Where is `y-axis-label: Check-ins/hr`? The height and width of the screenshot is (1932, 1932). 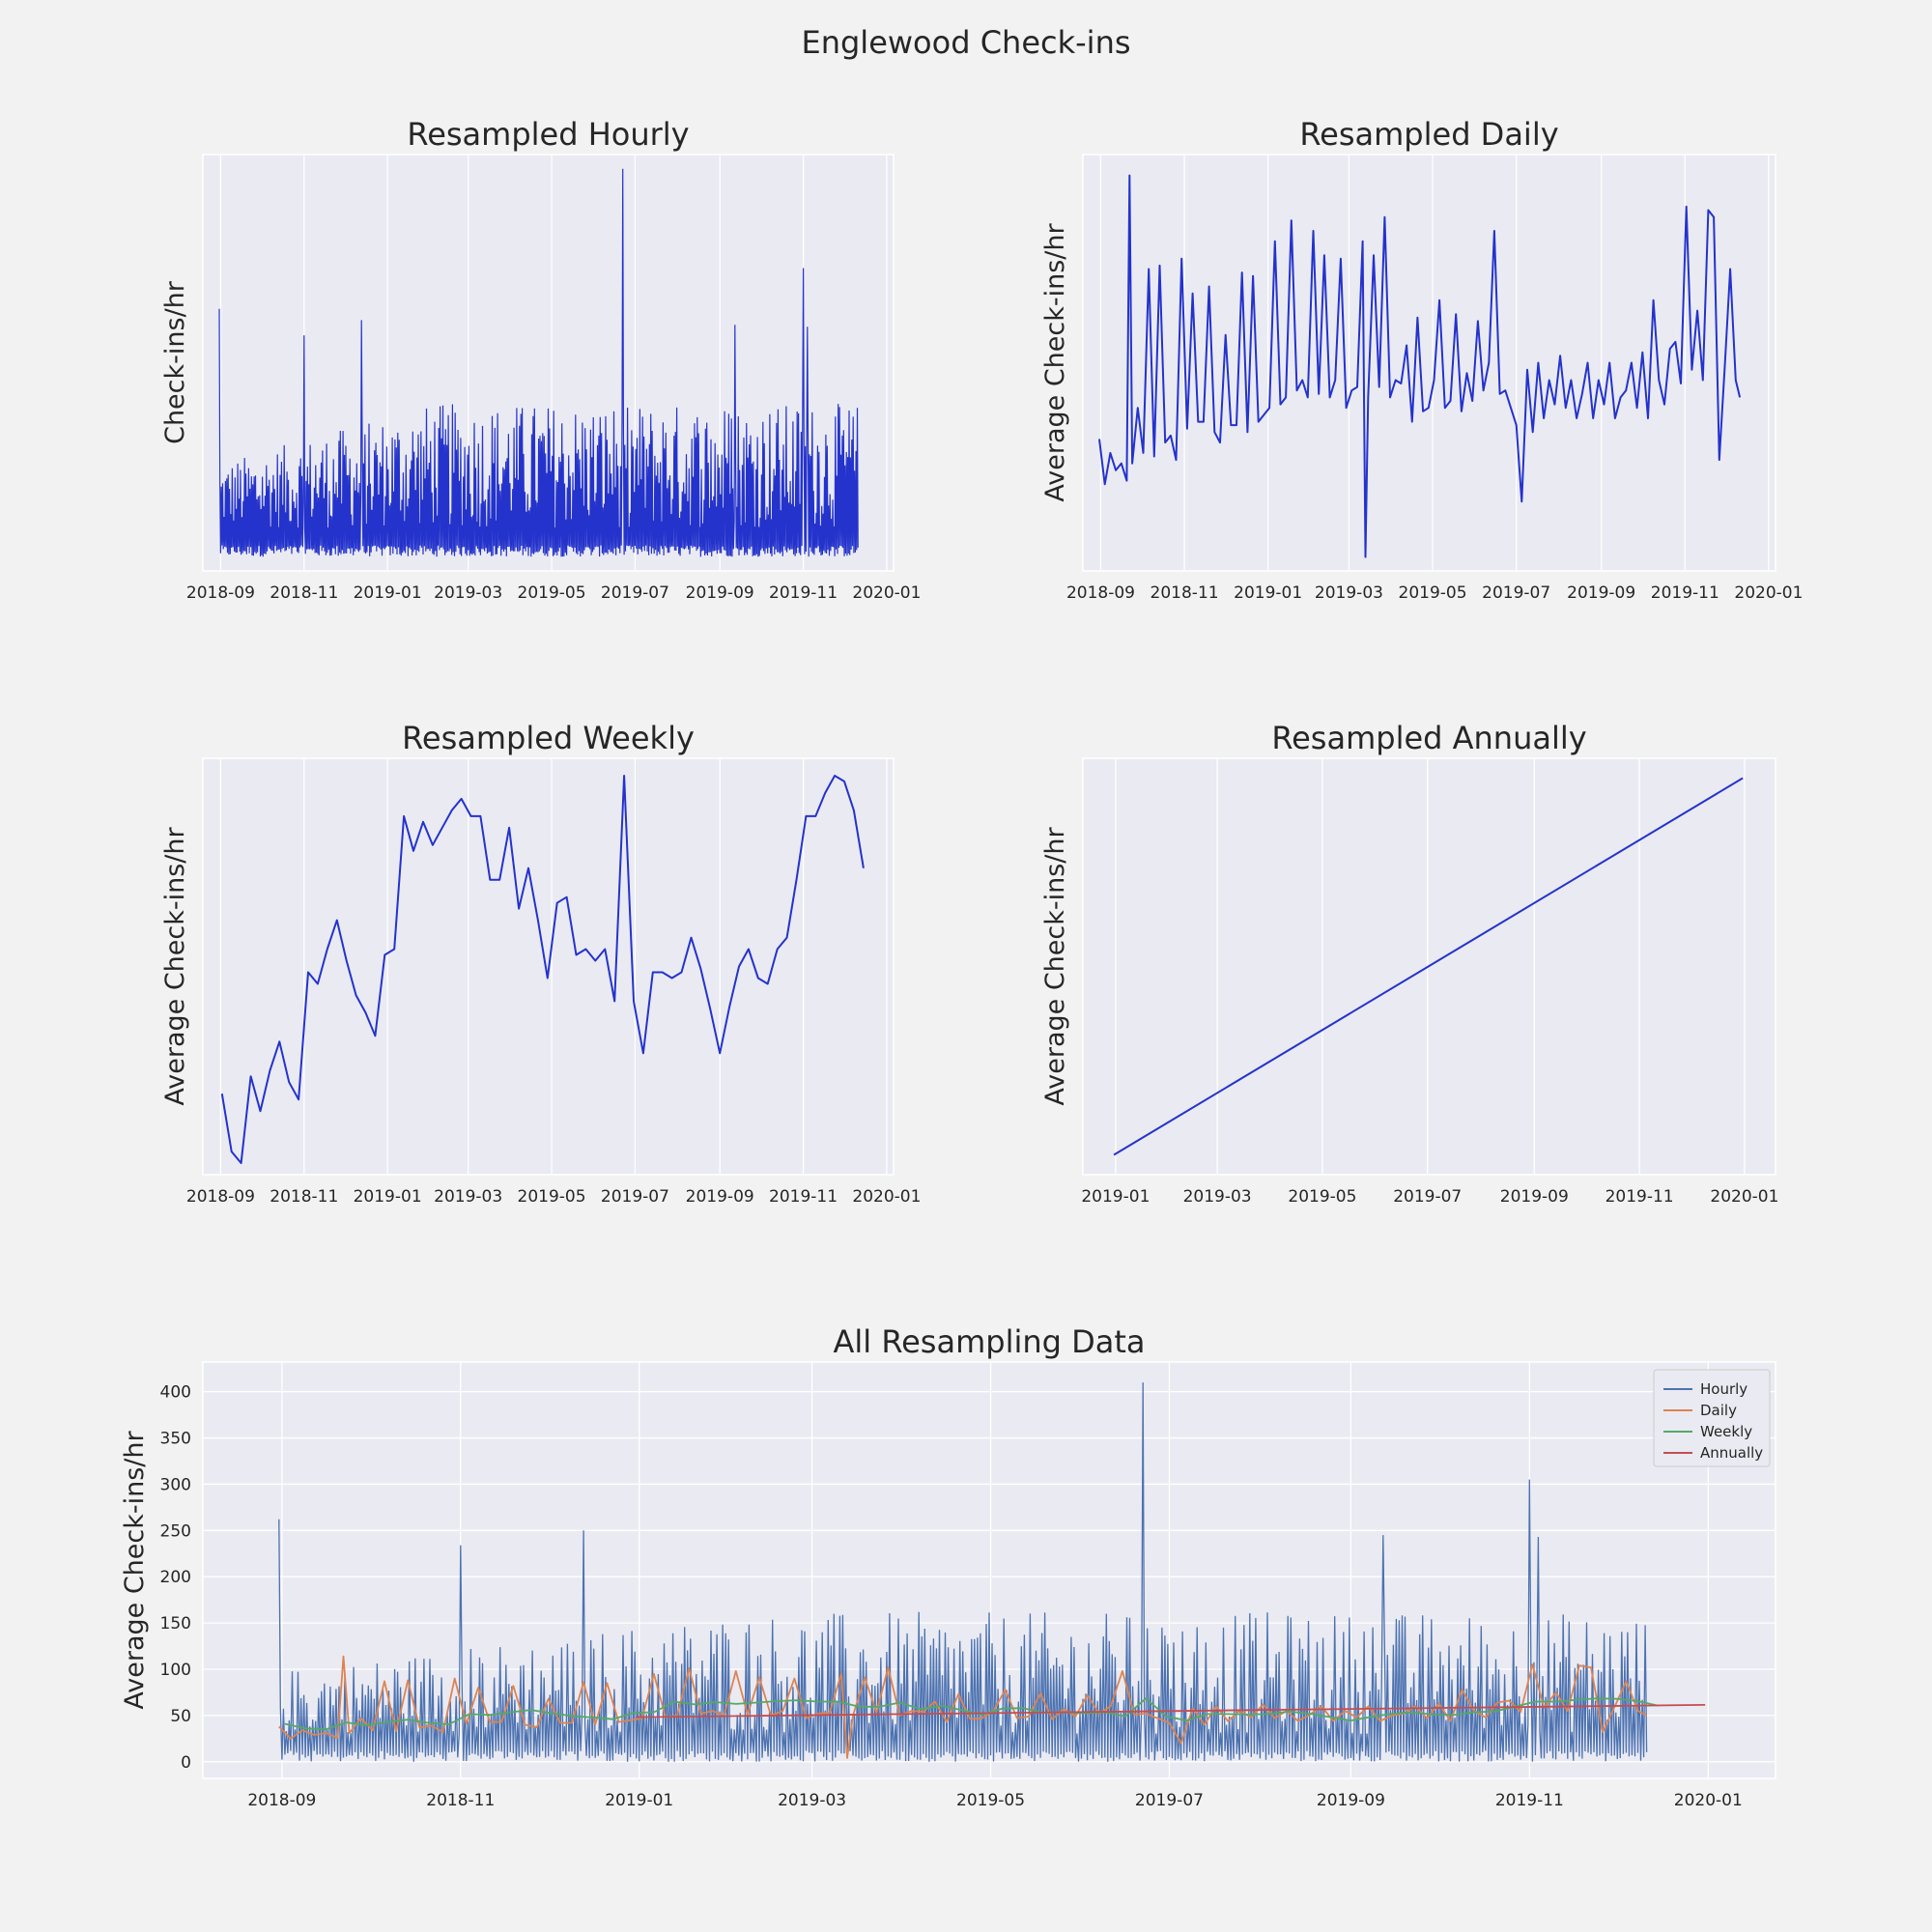 y-axis-label: Check-ins/hr is located at coordinates (175, 362).